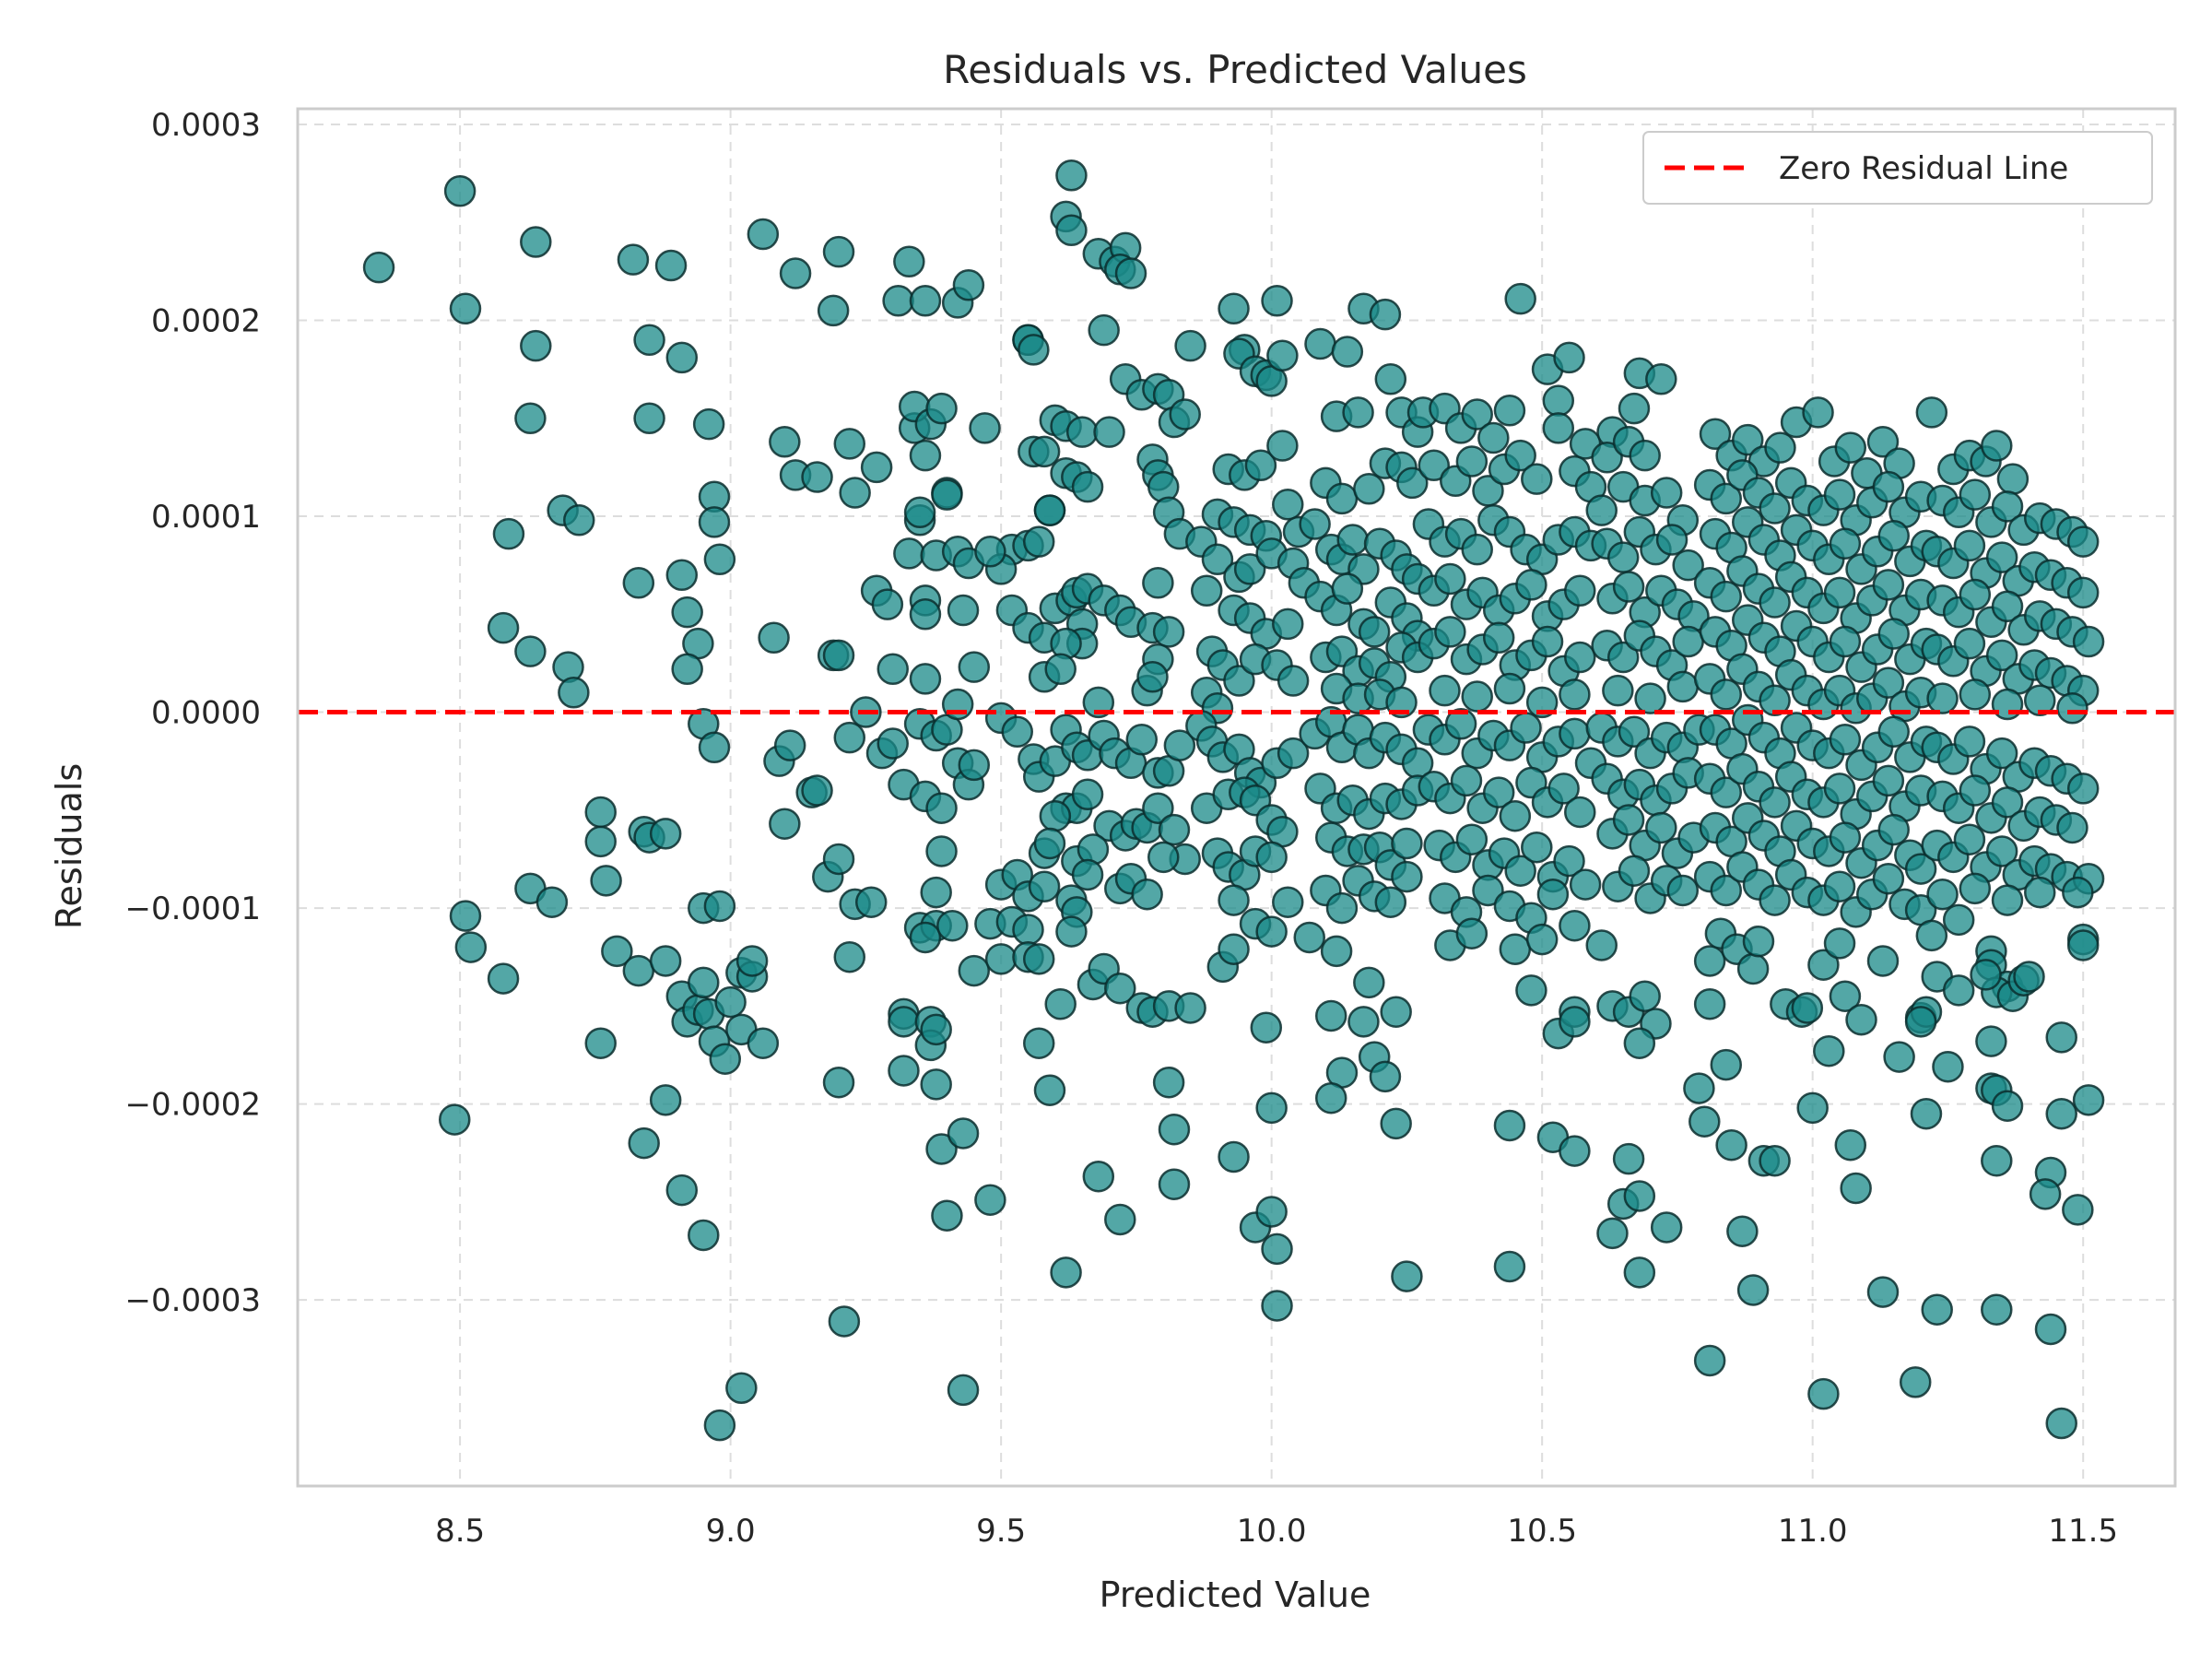  I want to click on y-tick-label: −0.0002, so click(193, 1105).